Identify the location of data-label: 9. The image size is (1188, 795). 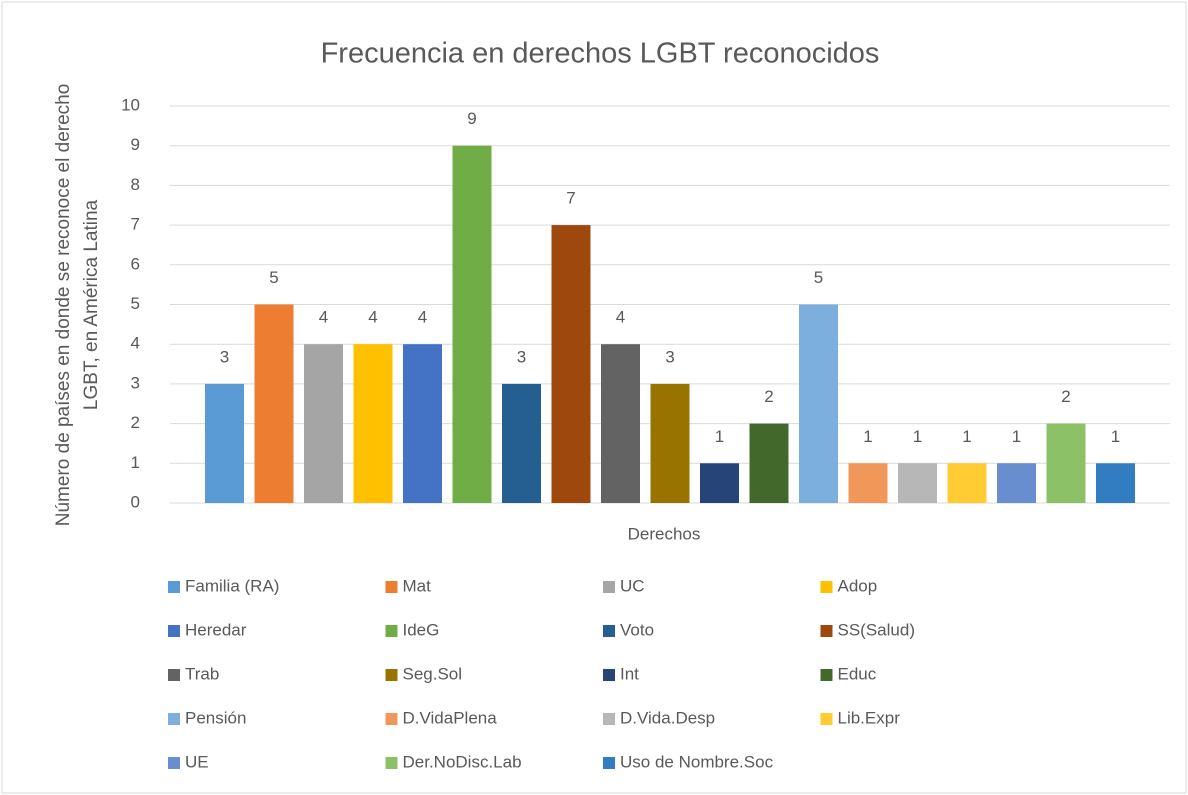
(471, 118).